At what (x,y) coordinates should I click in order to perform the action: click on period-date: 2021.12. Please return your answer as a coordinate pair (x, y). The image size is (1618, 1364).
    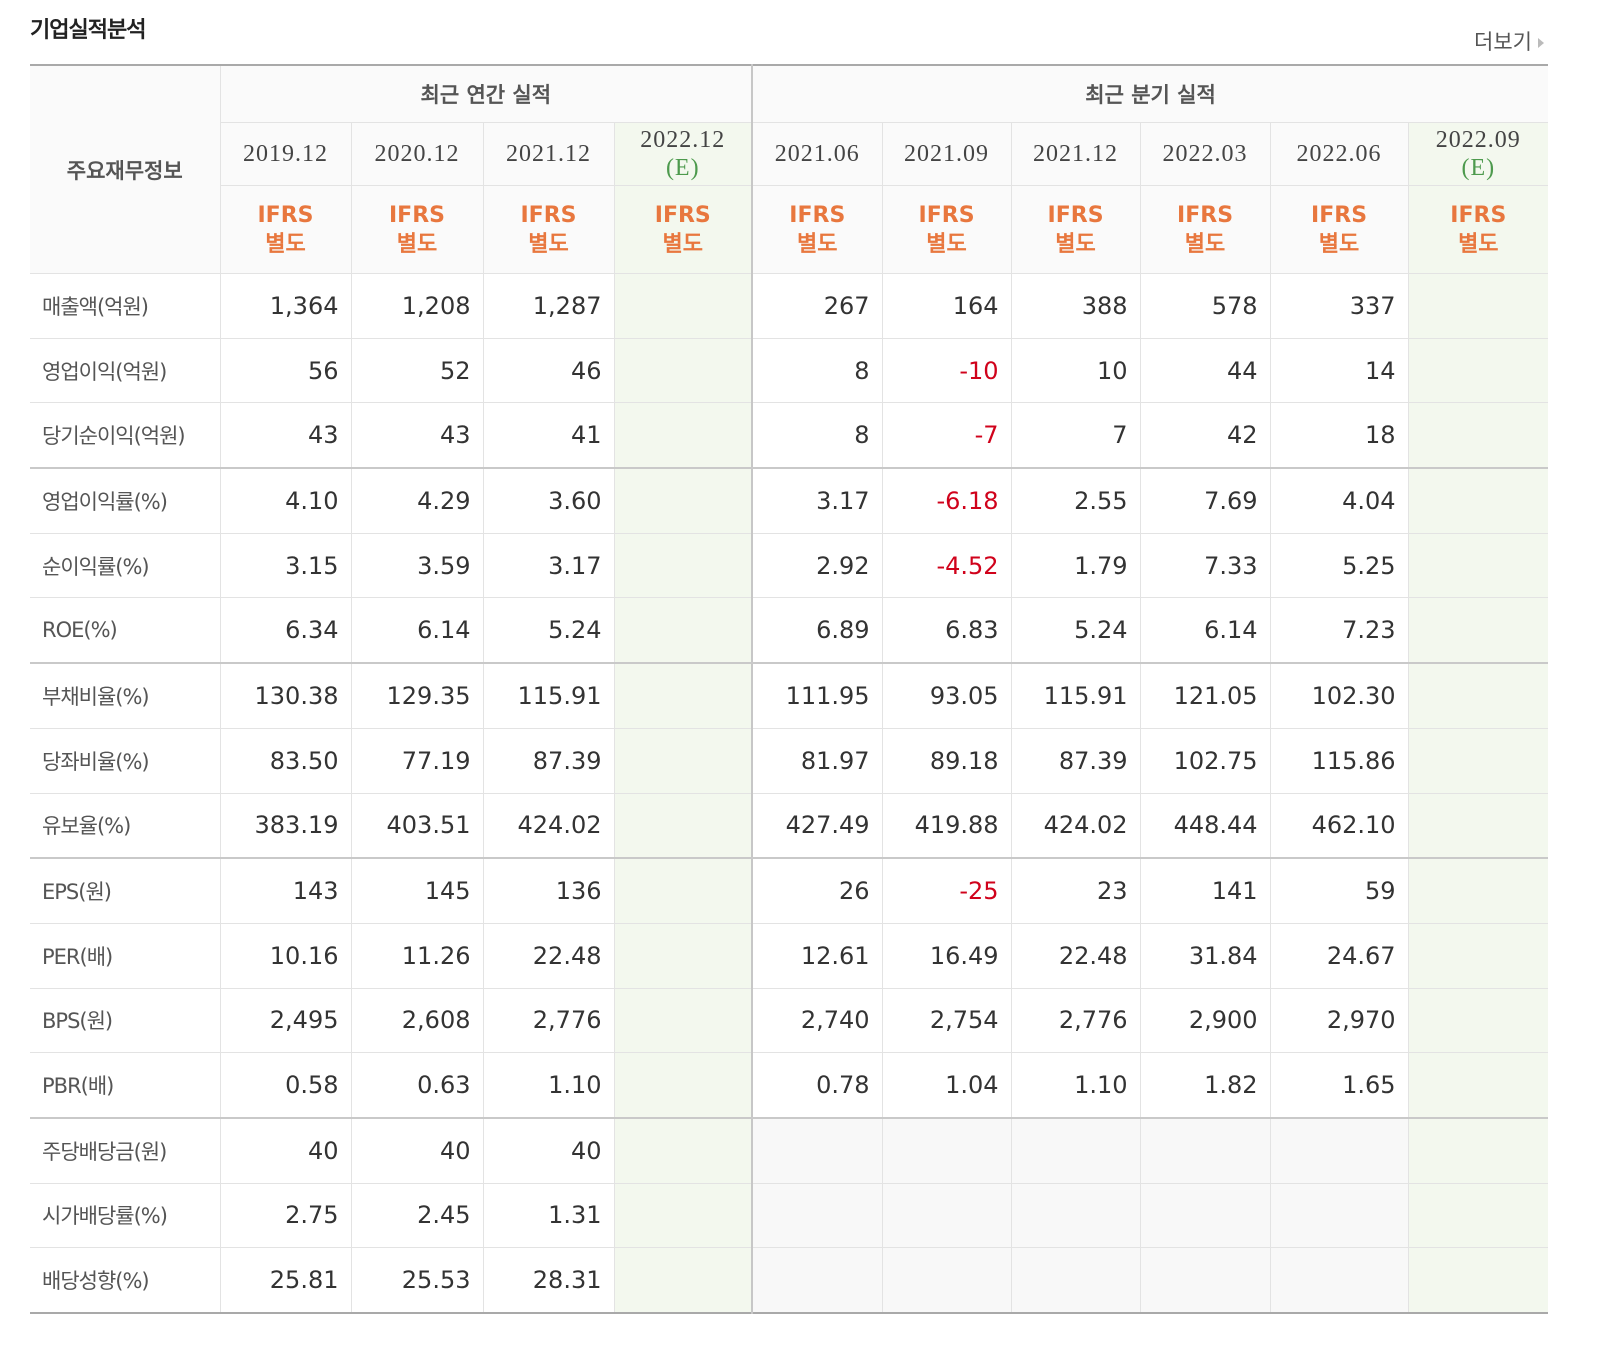
    Looking at the image, I should click on (548, 154).